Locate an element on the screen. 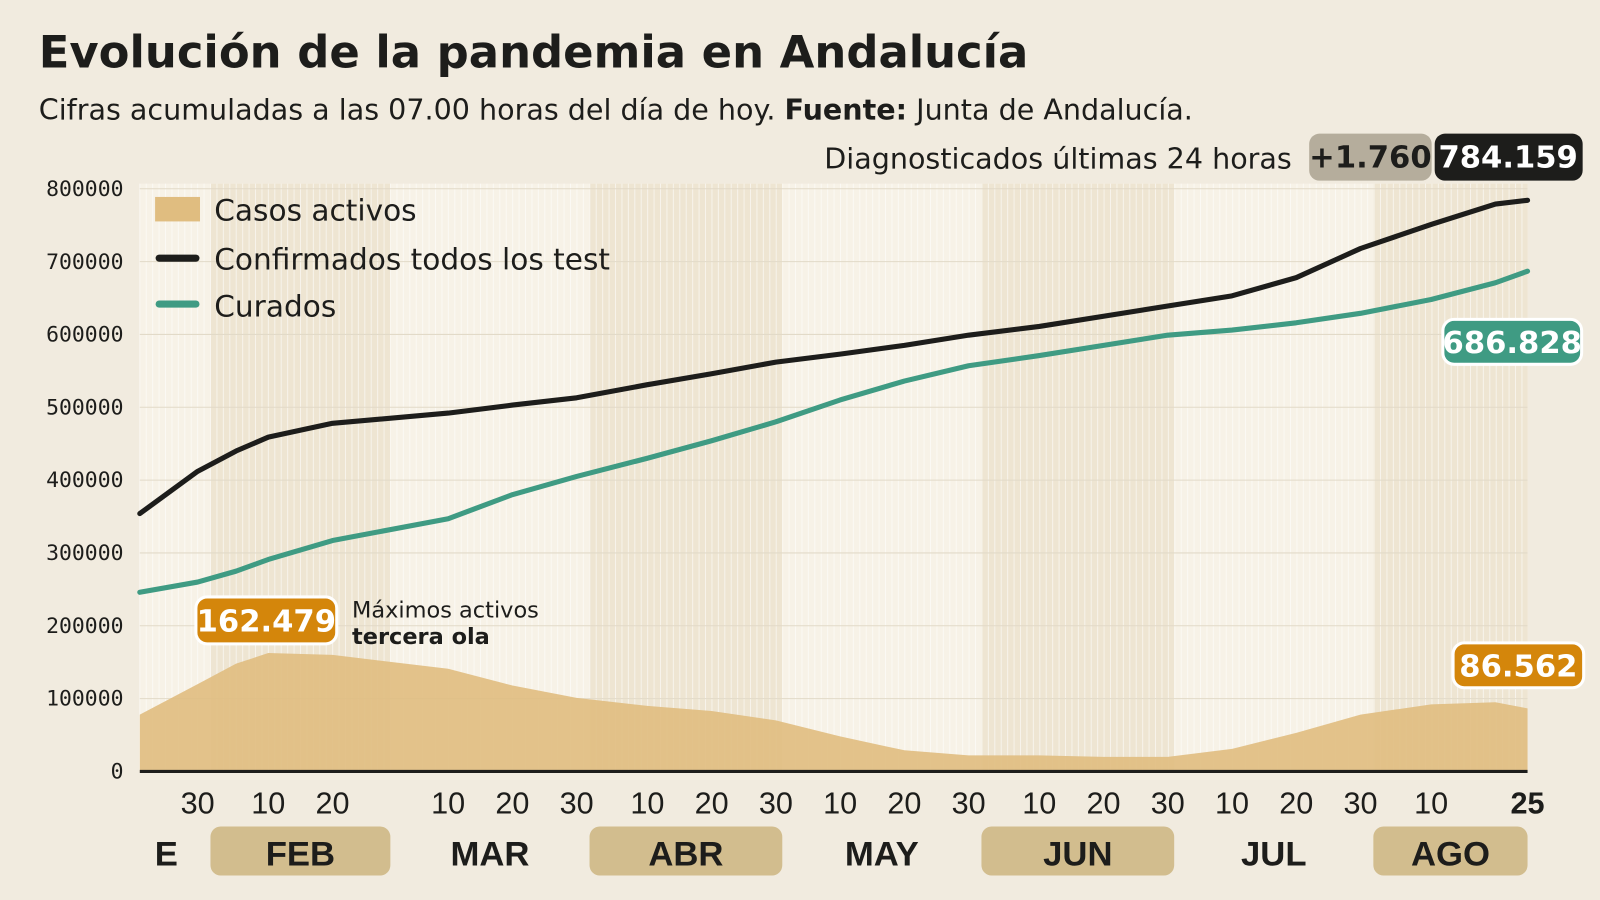 The height and width of the screenshot is (900, 1600). month-label: E is located at coordinates (166, 854).